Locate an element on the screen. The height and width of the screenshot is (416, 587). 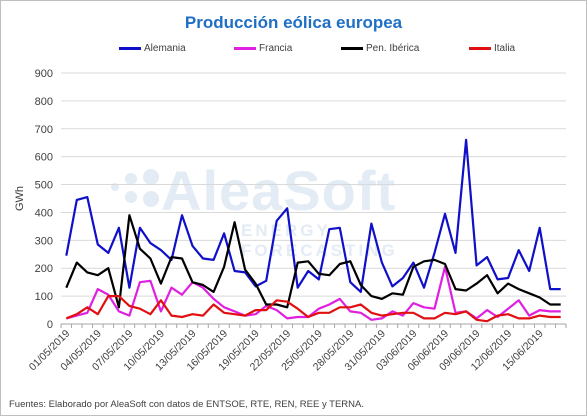
legend-label-pen-iberica: Pen. Ibérica is located at coordinates (393, 48).